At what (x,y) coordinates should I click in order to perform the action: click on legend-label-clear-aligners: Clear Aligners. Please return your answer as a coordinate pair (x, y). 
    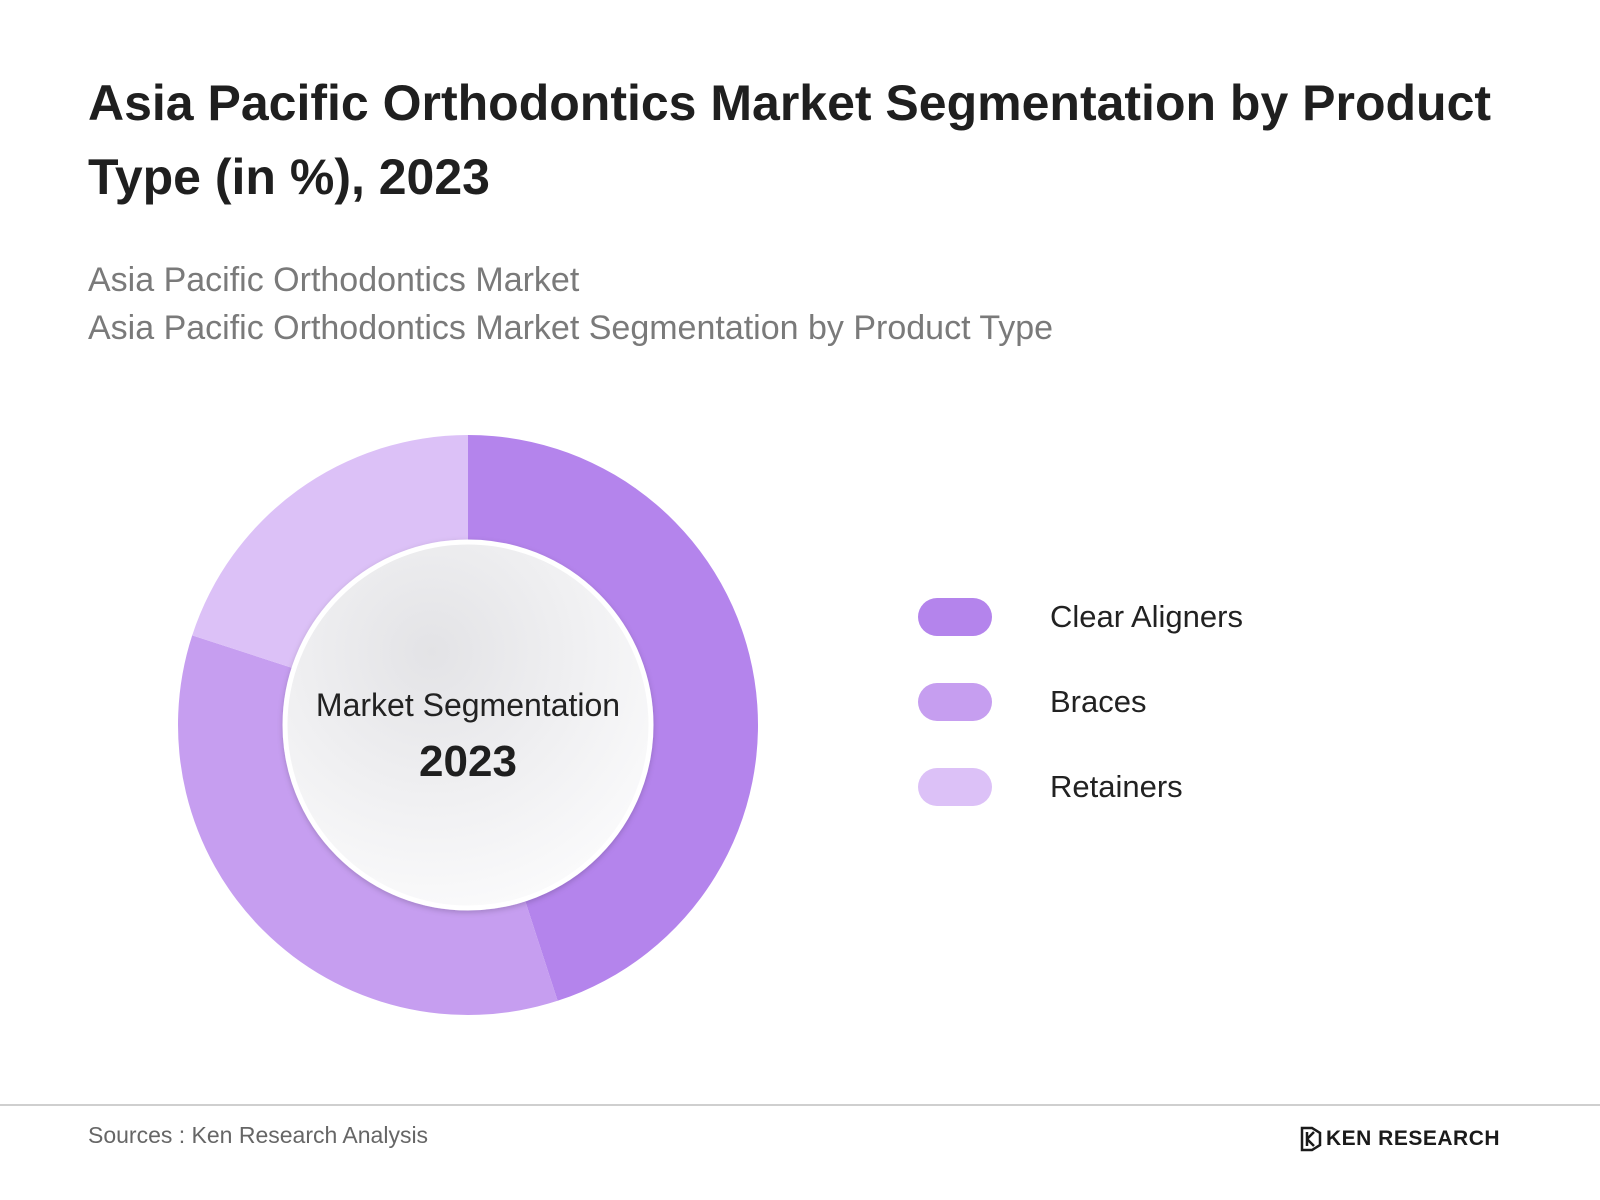
    Looking at the image, I should click on (1146, 616).